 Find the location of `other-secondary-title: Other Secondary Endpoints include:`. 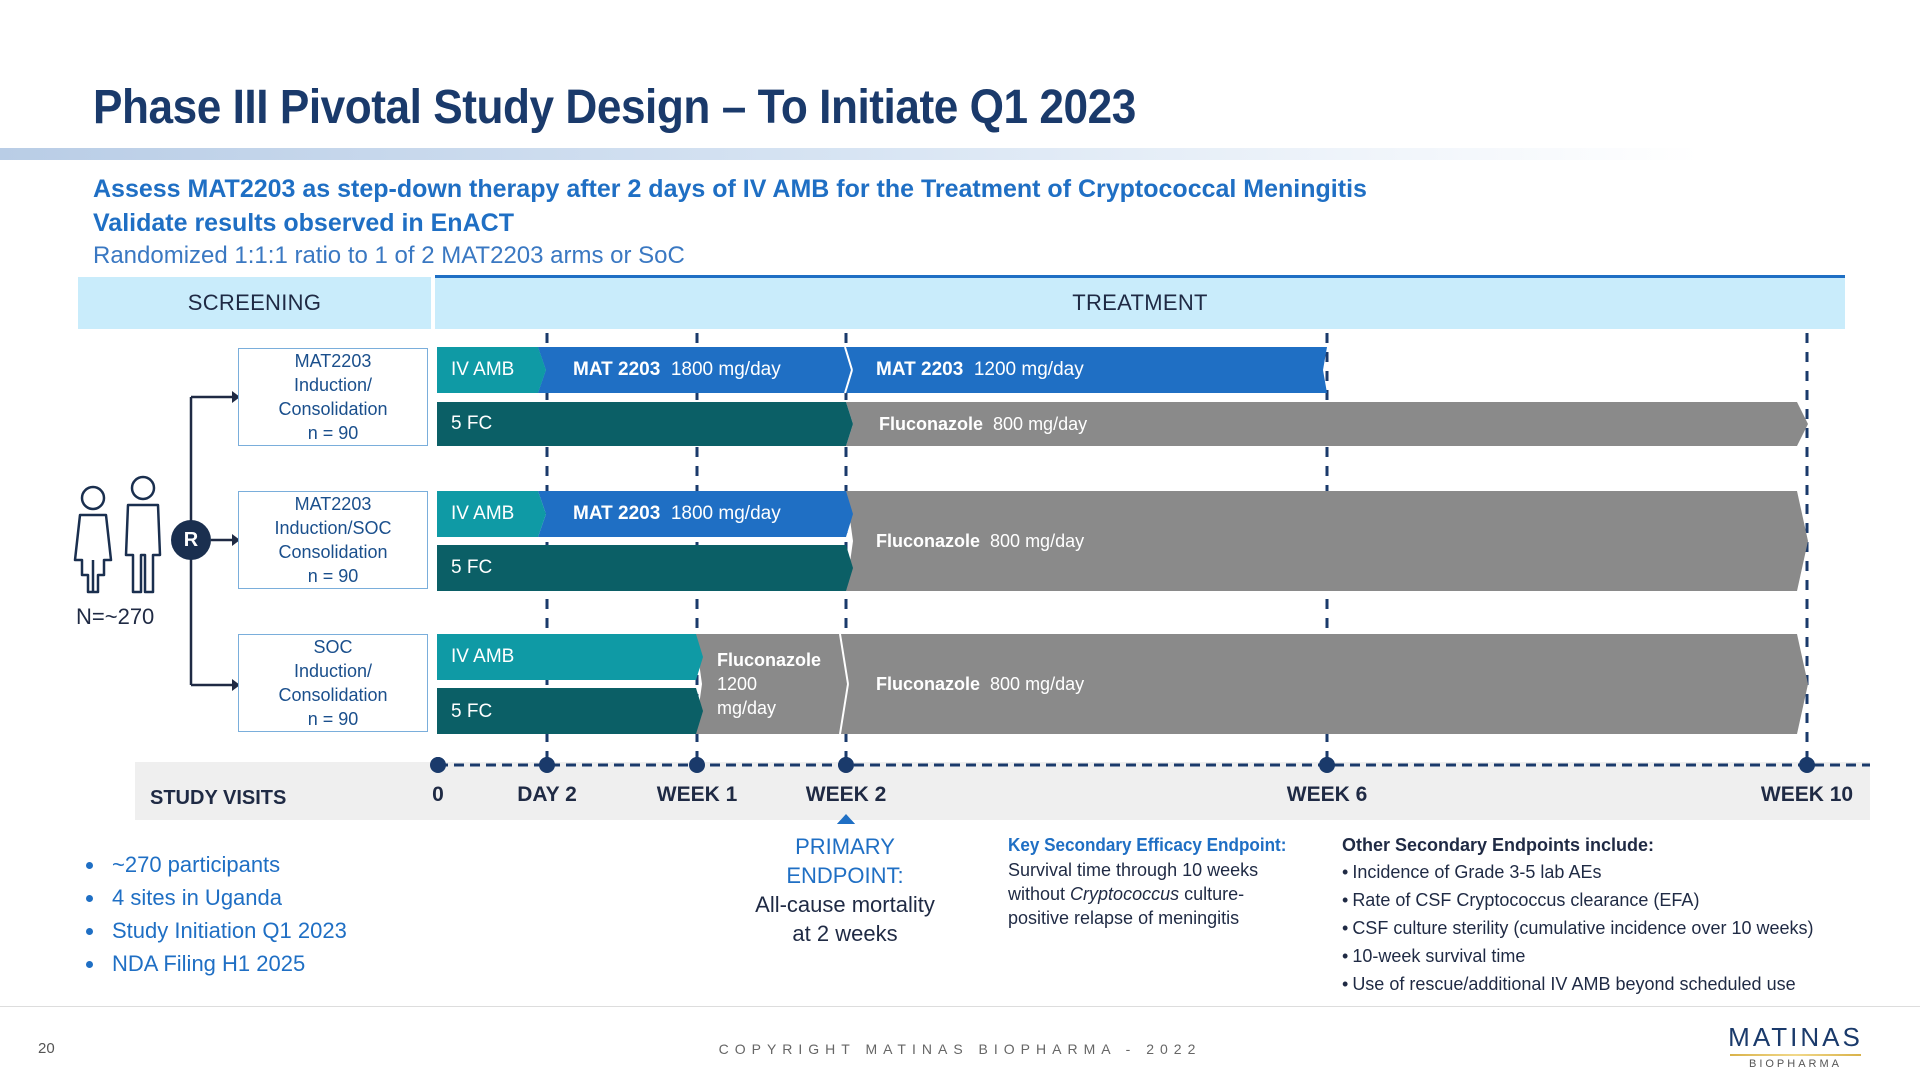

other-secondary-title: Other Secondary Endpoints include: is located at coordinates (1498, 845).